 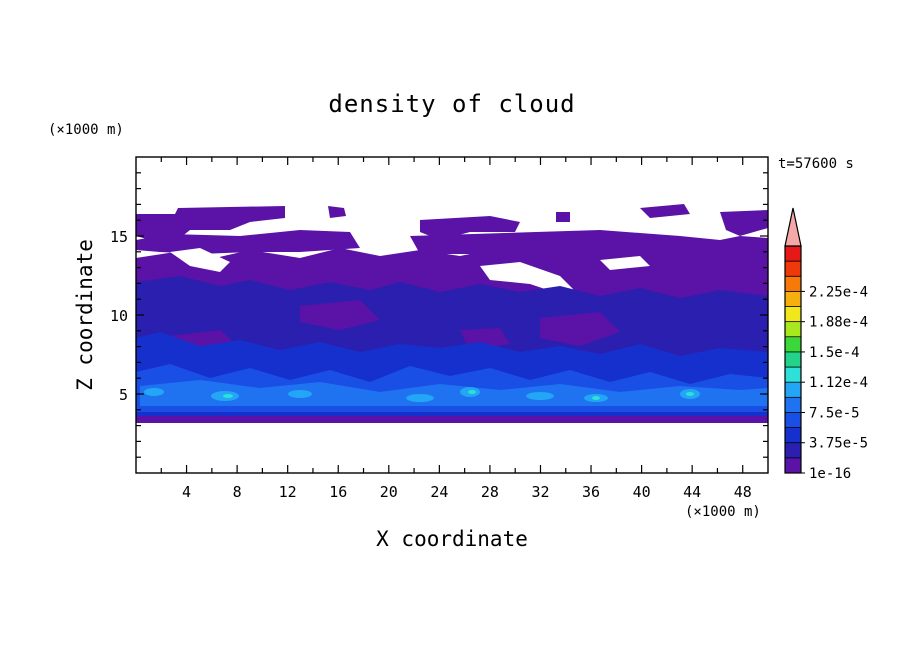 What do you see at coordinates (838, 444) in the screenshot?
I see `colorbar-label: 3.75e-5` at bounding box center [838, 444].